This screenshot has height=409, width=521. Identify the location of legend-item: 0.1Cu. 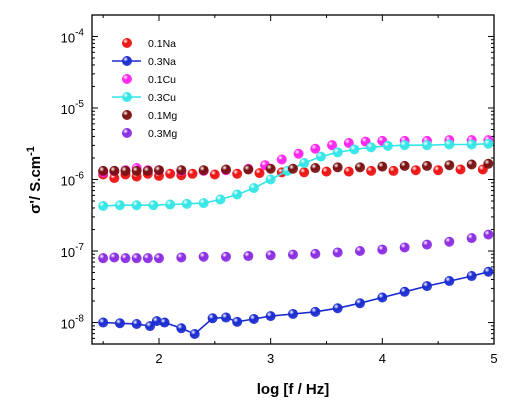
(149, 80).